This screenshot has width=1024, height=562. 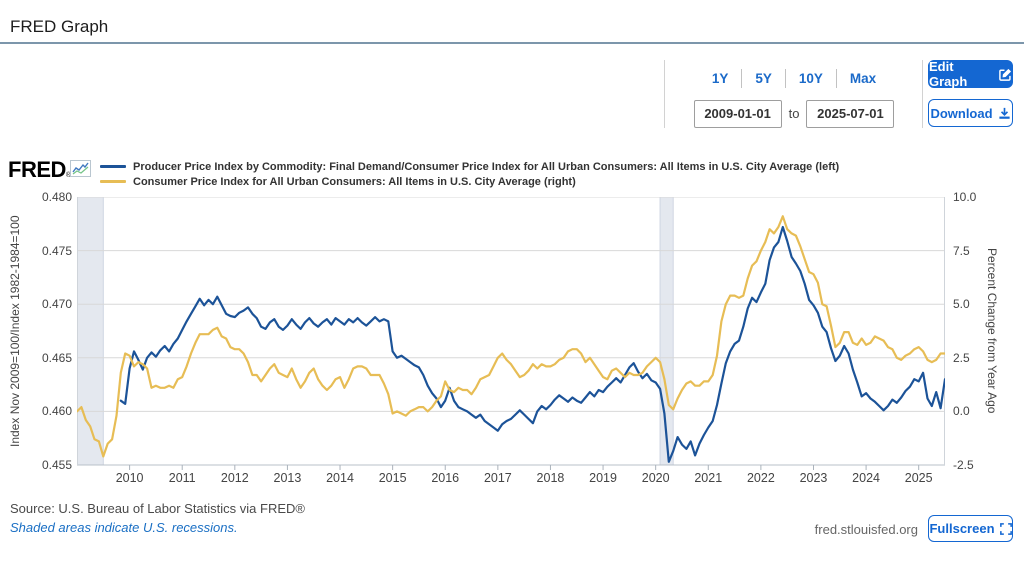 What do you see at coordinates (234, 478) in the screenshot?
I see `x-axis-year-label: 2012` at bounding box center [234, 478].